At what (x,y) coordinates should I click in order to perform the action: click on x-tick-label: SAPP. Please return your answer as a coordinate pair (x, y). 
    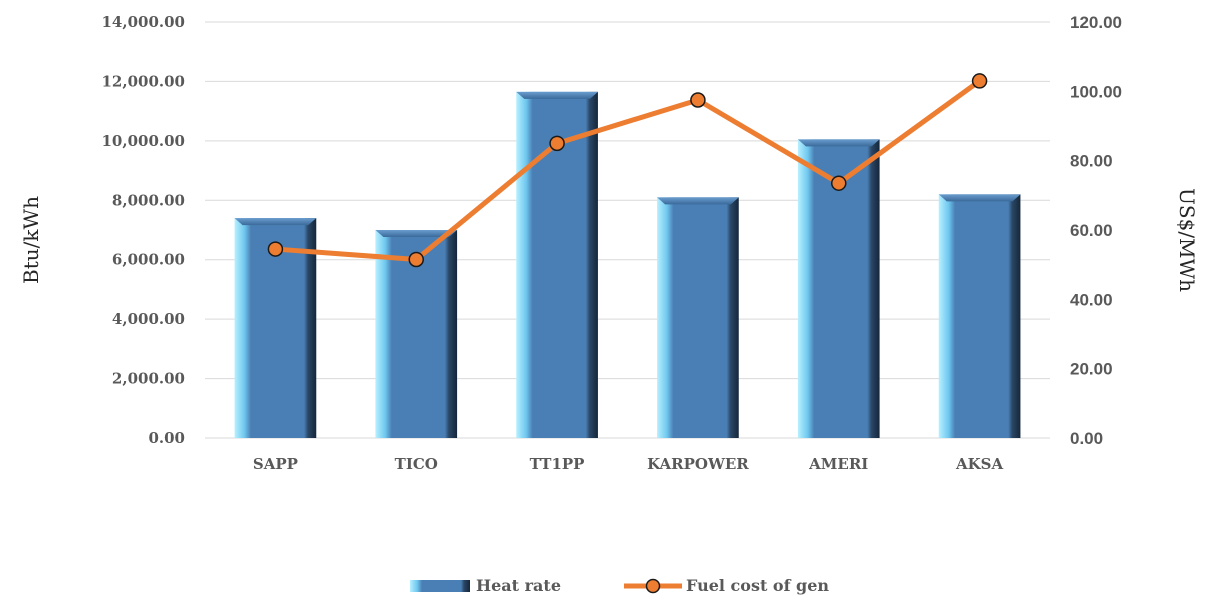
    Looking at the image, I should click on (275, 464).